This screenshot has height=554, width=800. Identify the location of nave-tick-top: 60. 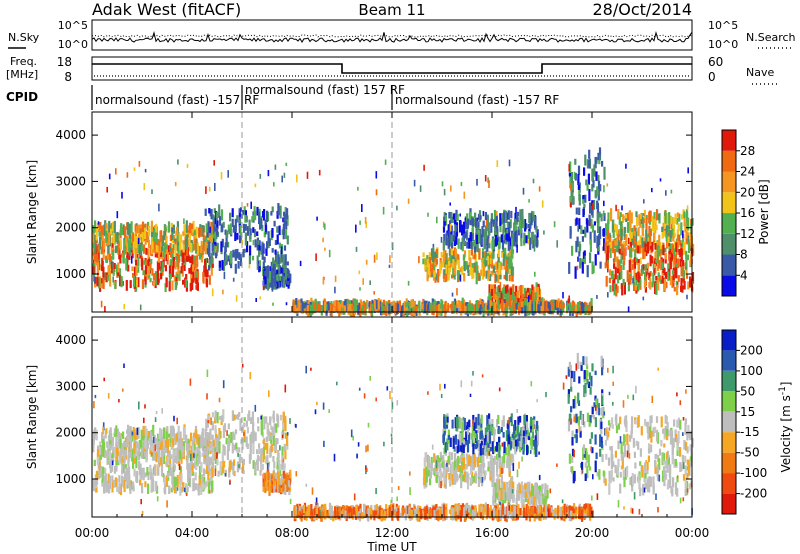
(715, 62).